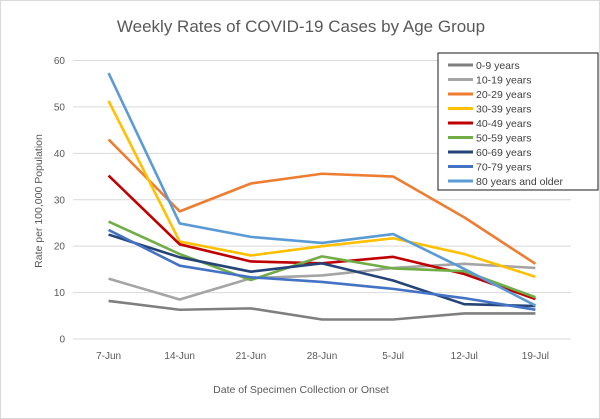  I want to click on series-line-0-9-years, so click(322, 310).